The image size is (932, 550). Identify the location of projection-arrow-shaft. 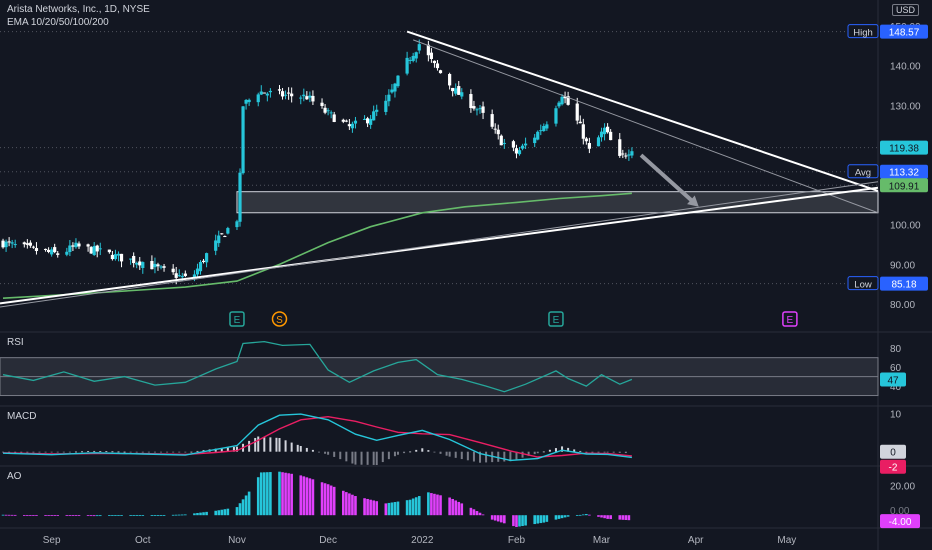
(667, 178).